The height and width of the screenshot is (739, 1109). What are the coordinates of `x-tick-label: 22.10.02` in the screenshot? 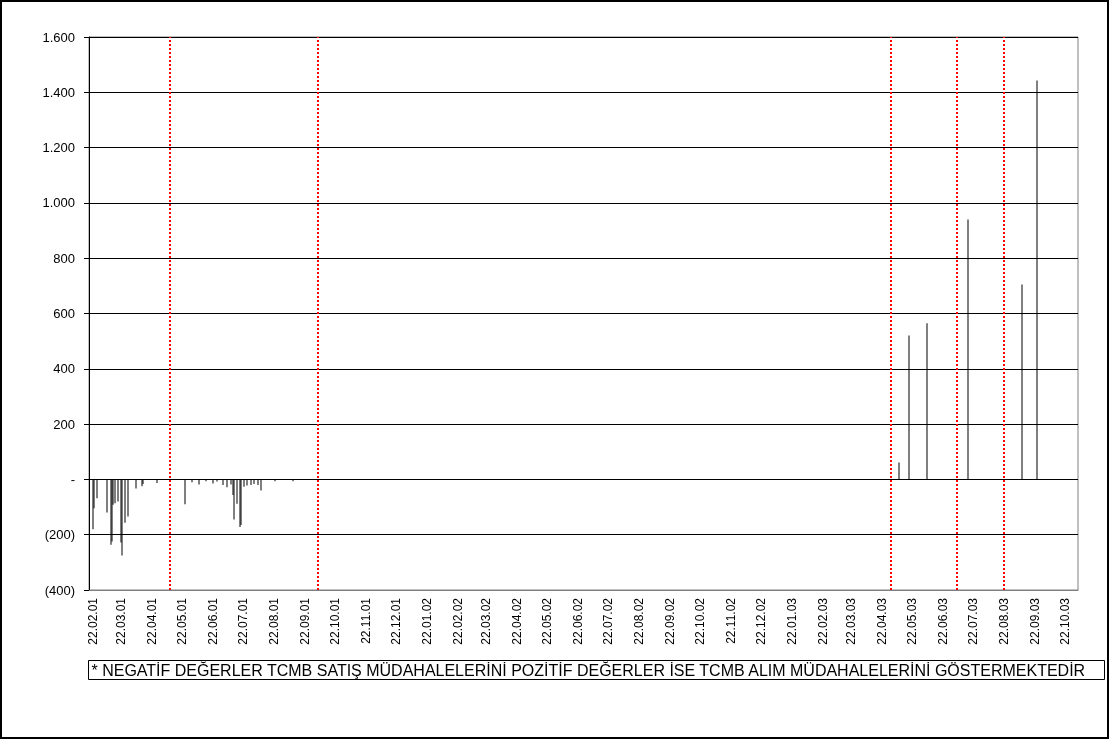 It's located at (700, 621).